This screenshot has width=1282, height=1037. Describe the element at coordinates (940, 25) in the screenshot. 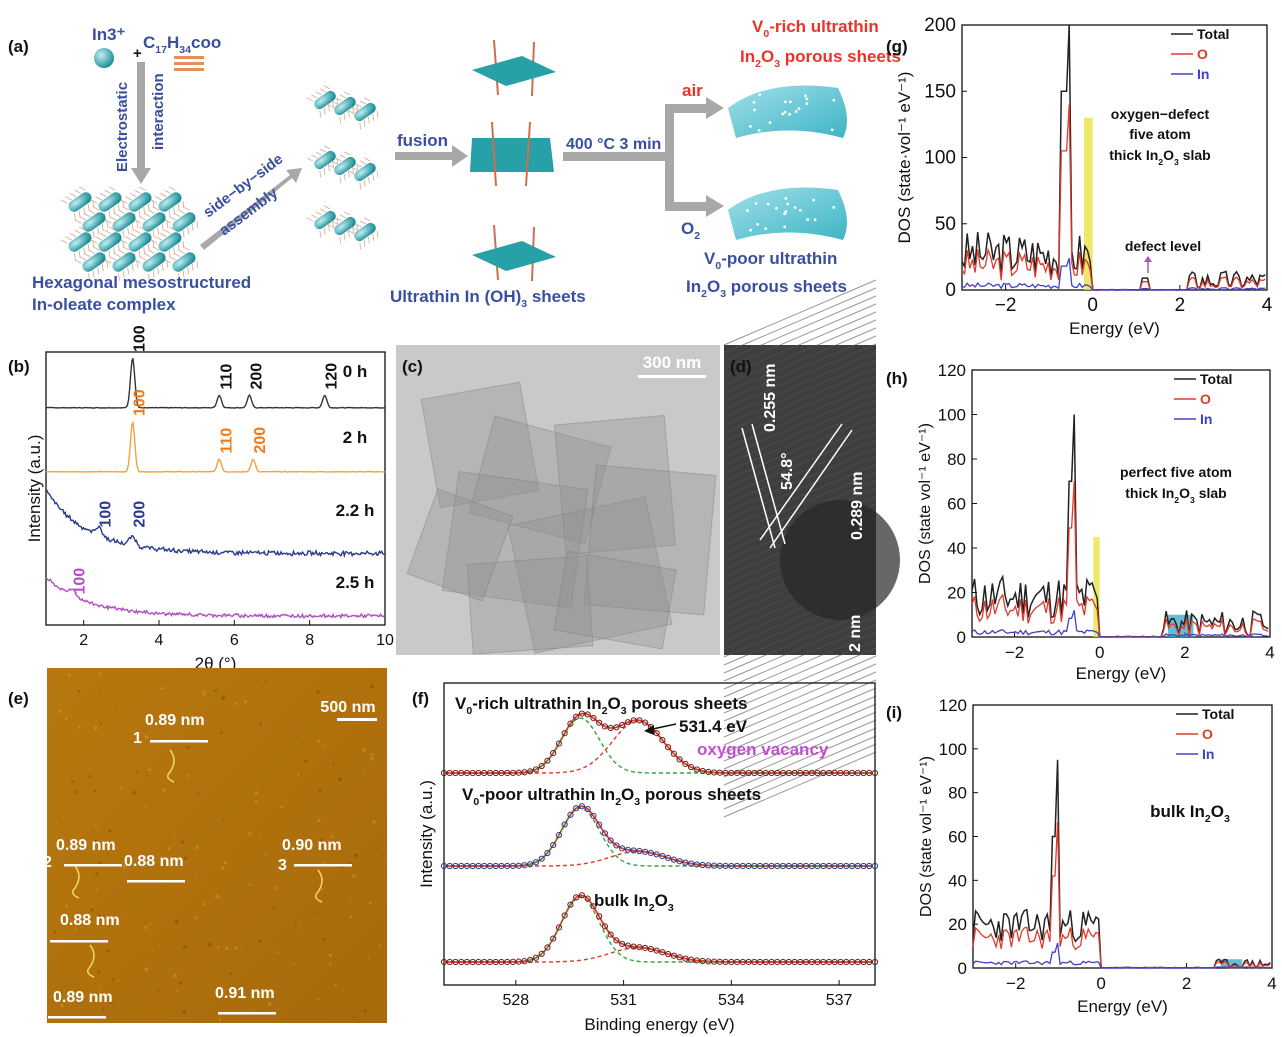

I see `y-tick-label: 200` at that location.